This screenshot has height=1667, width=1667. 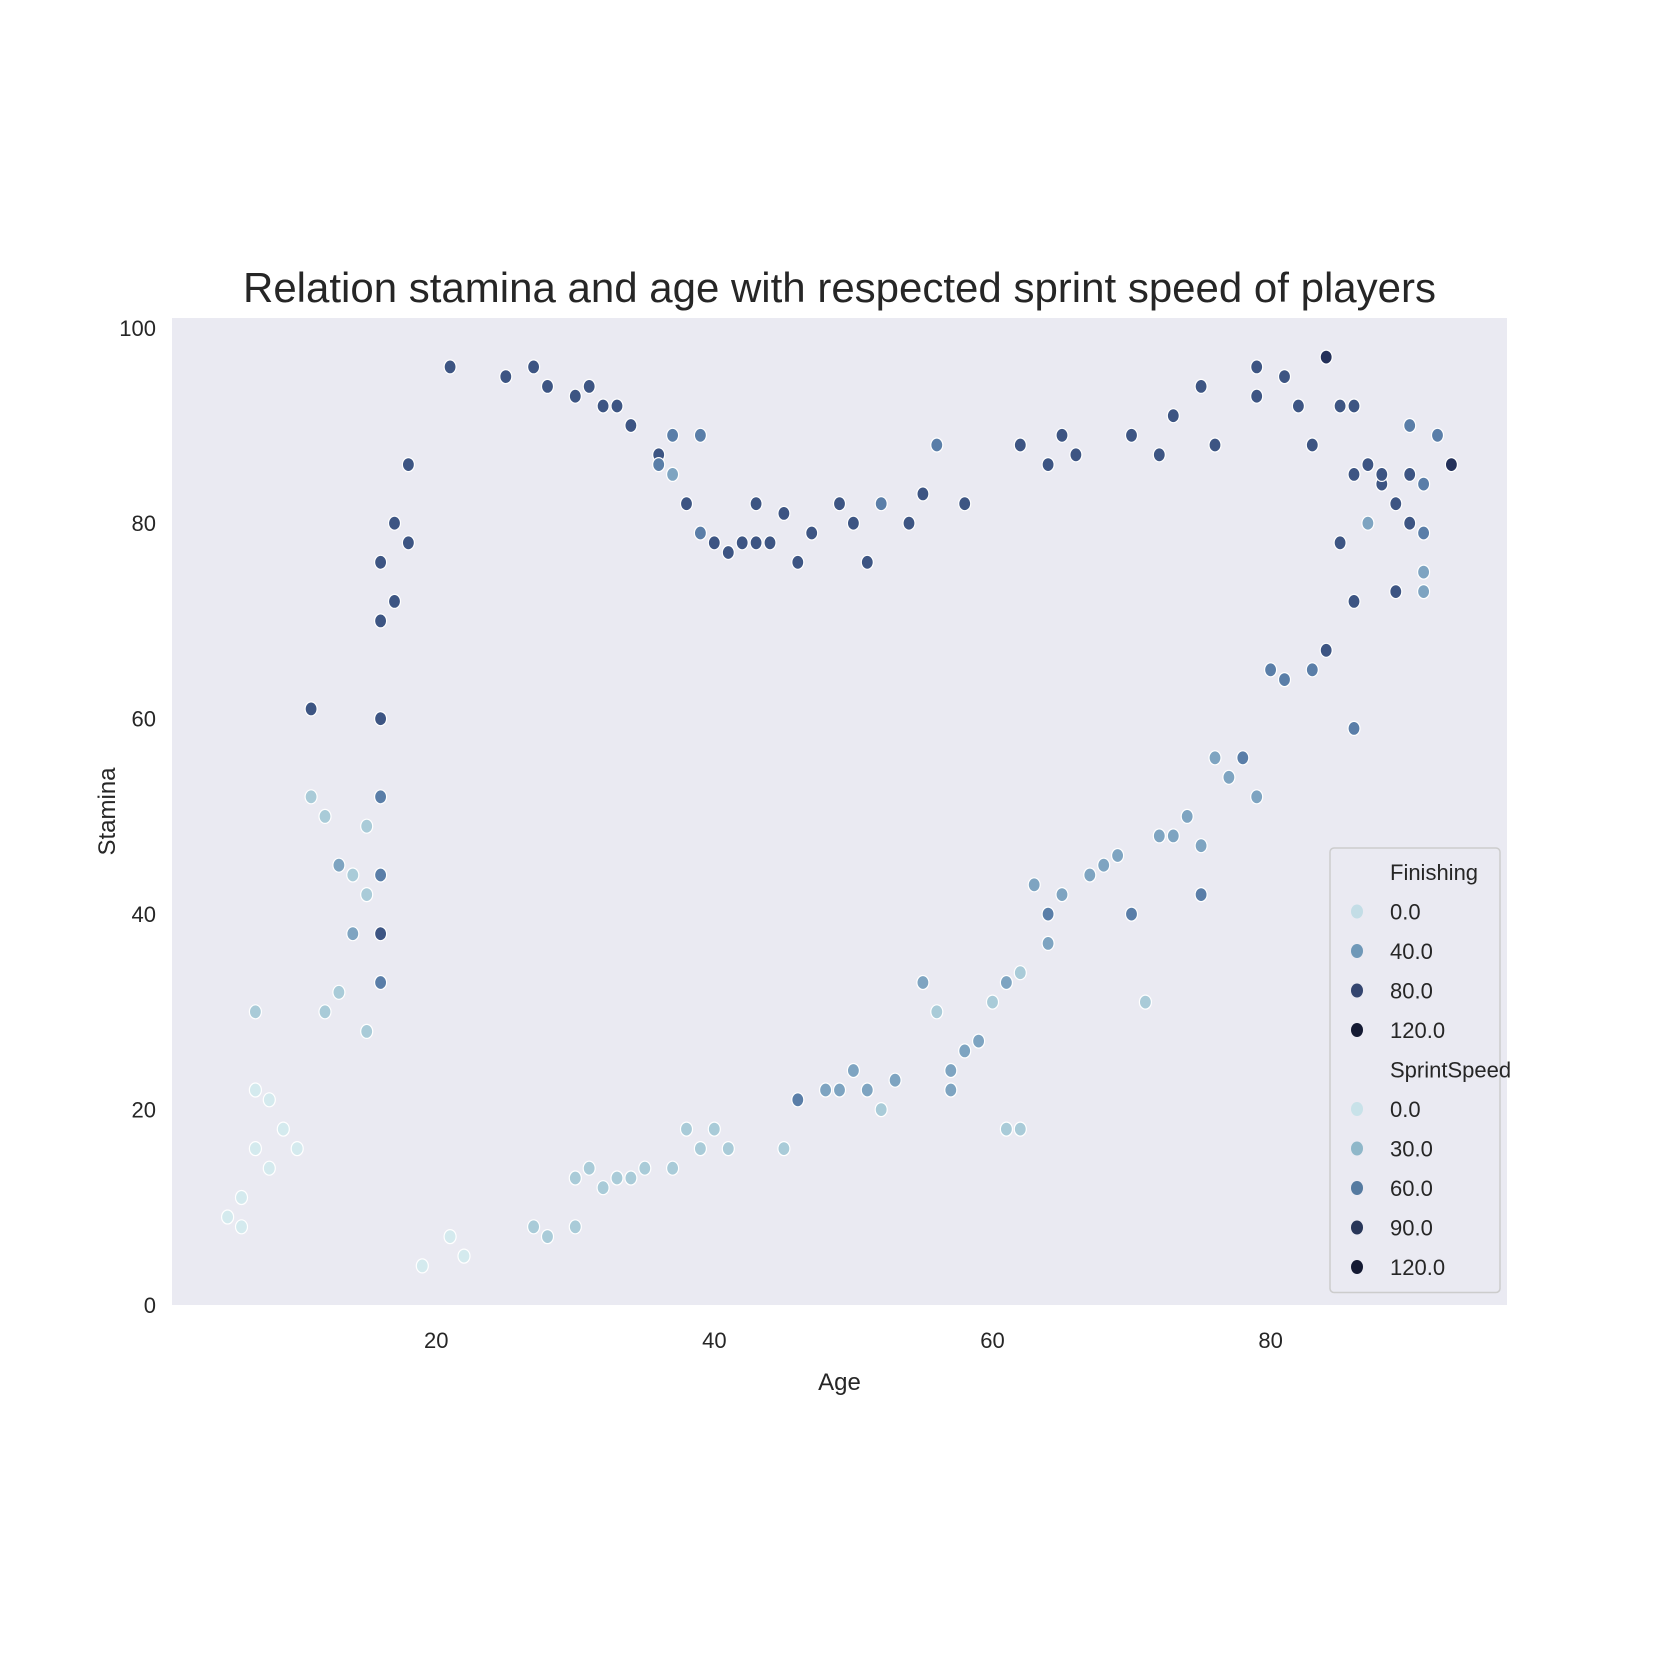 I want to click on legend-entry-label: 120.0, so click(x=1417, y=1267).